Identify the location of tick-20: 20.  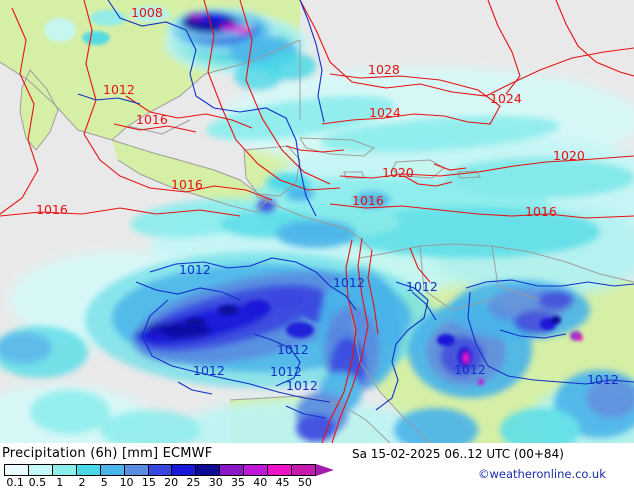
(171, 482).